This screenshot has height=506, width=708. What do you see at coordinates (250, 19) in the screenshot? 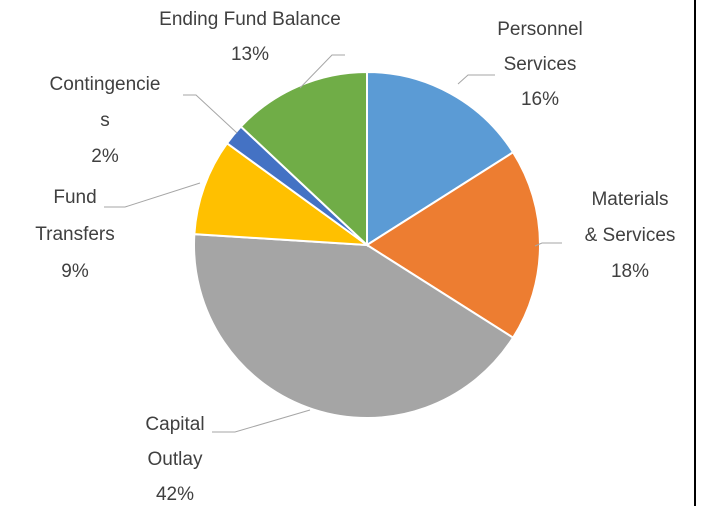
I see `category-label: Ending Fund Balance` at bounding box center [250, 19].